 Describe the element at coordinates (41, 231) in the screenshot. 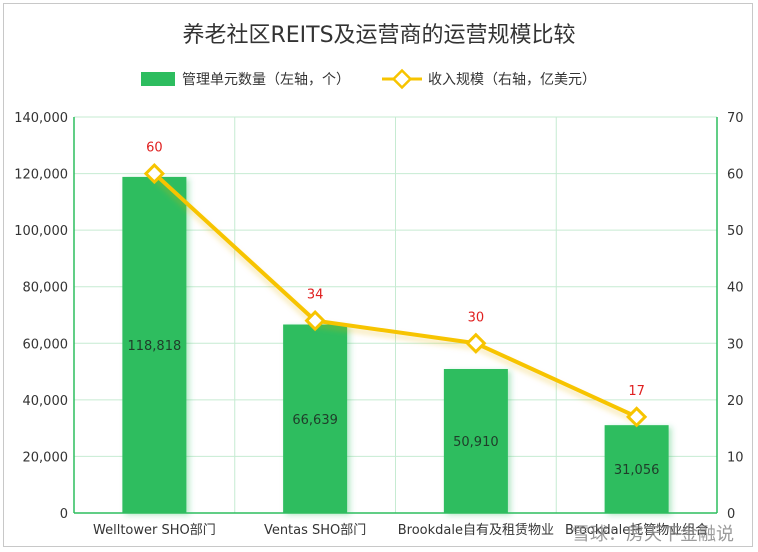

I see `y-left-tick-label: 100,000` at that location.